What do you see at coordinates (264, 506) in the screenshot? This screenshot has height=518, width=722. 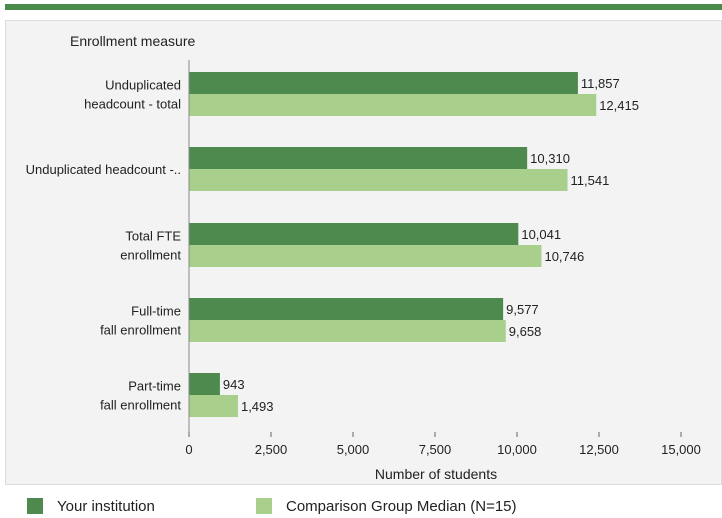 I see `legend-swatch-comparison-group` at bounding box center [264, 506].